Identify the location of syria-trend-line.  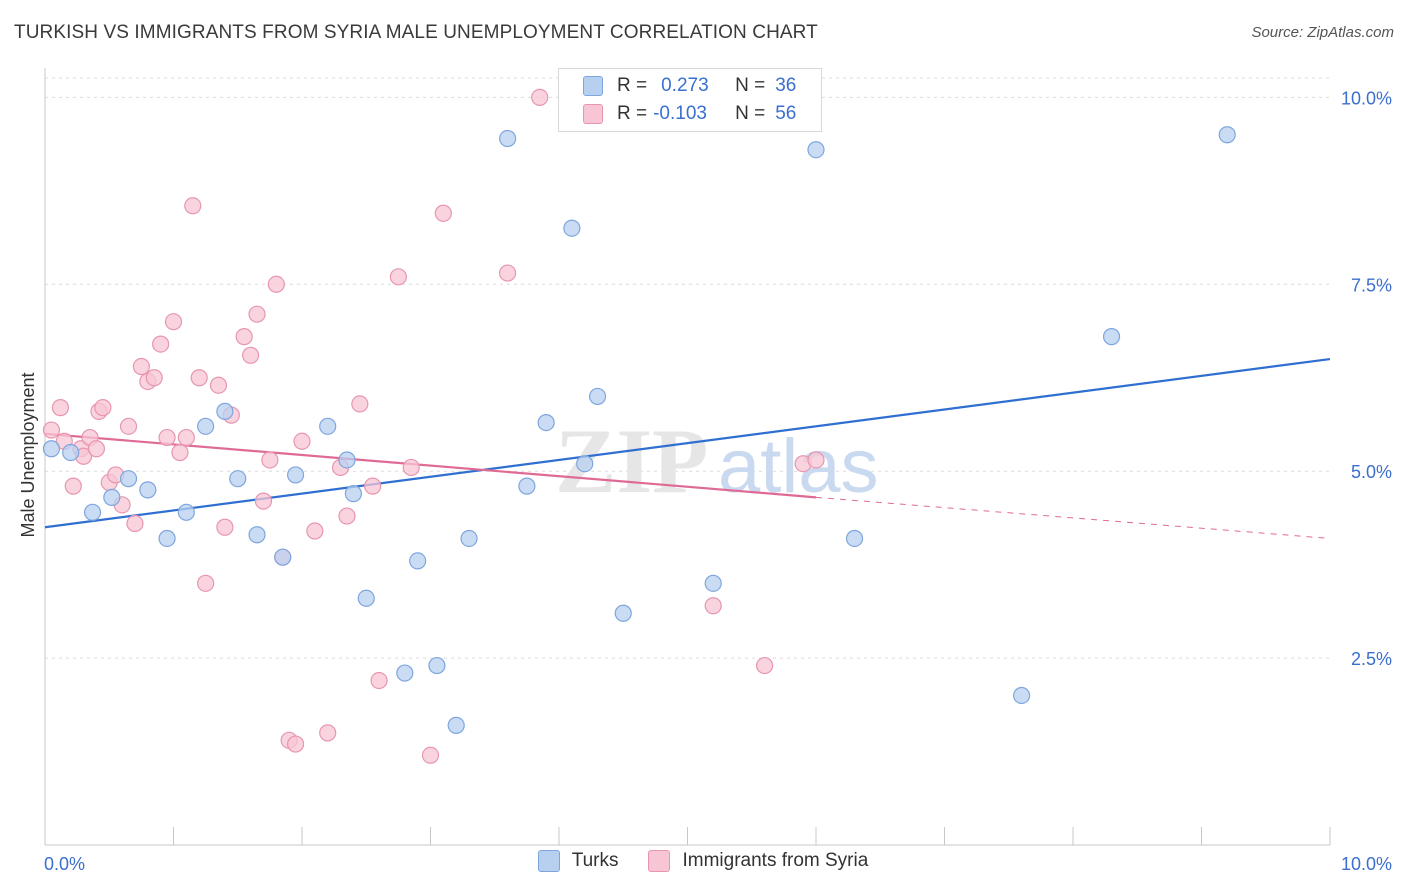
(430, 465).